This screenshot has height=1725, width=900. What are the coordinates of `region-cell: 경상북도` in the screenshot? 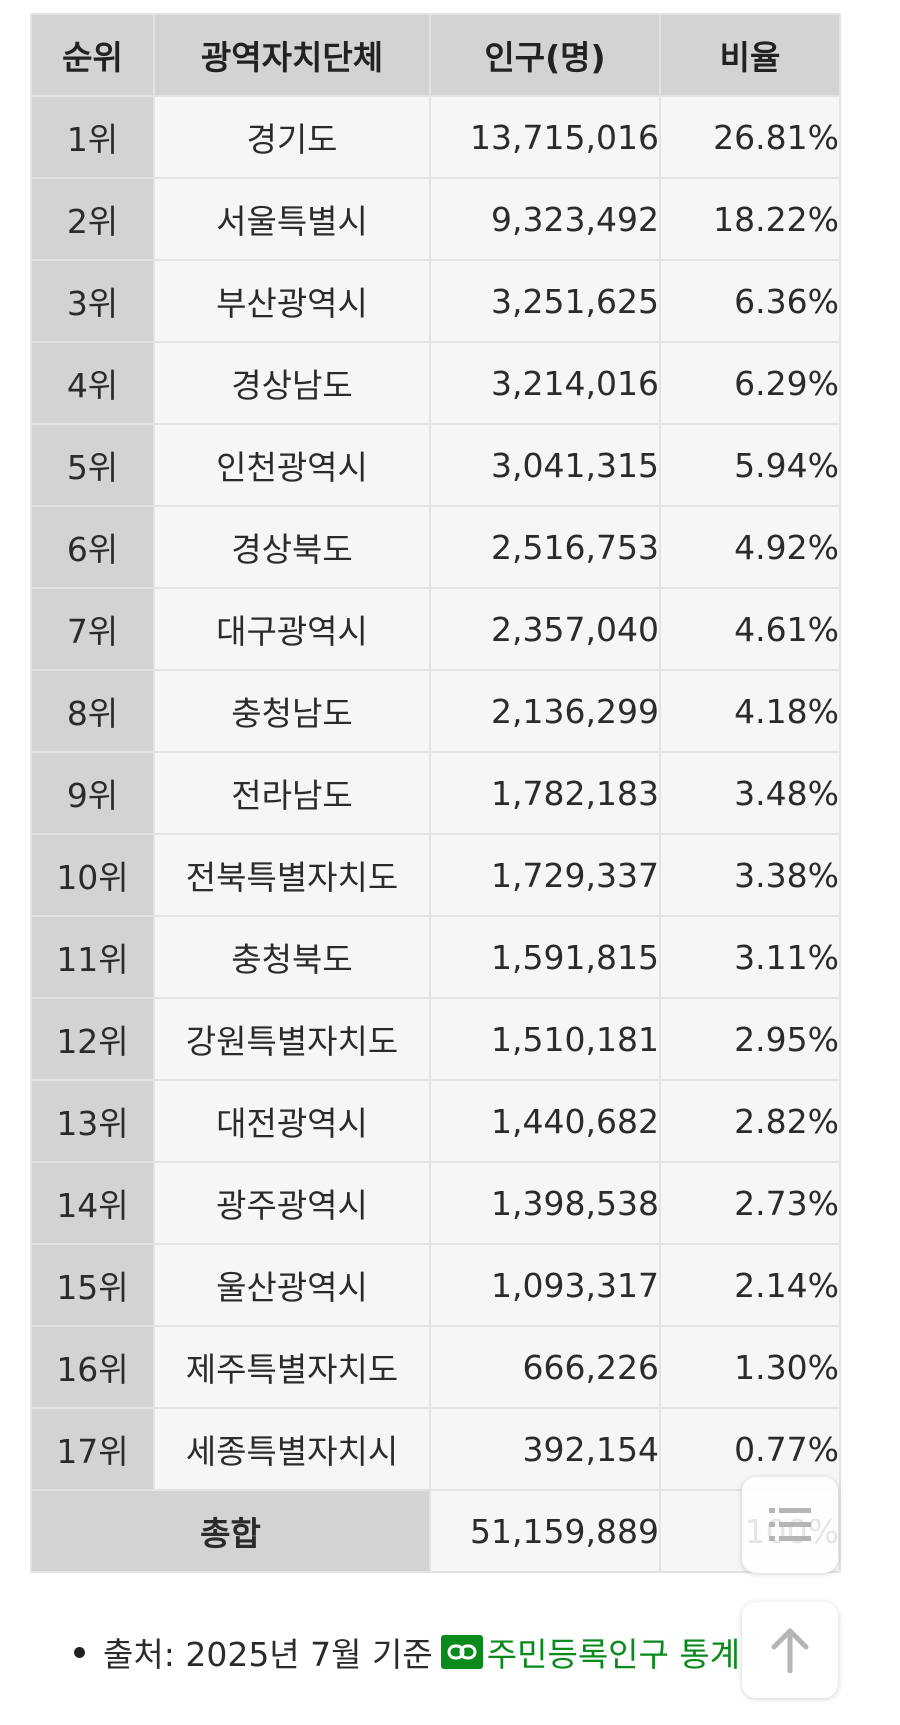 It's located at (292, 547).